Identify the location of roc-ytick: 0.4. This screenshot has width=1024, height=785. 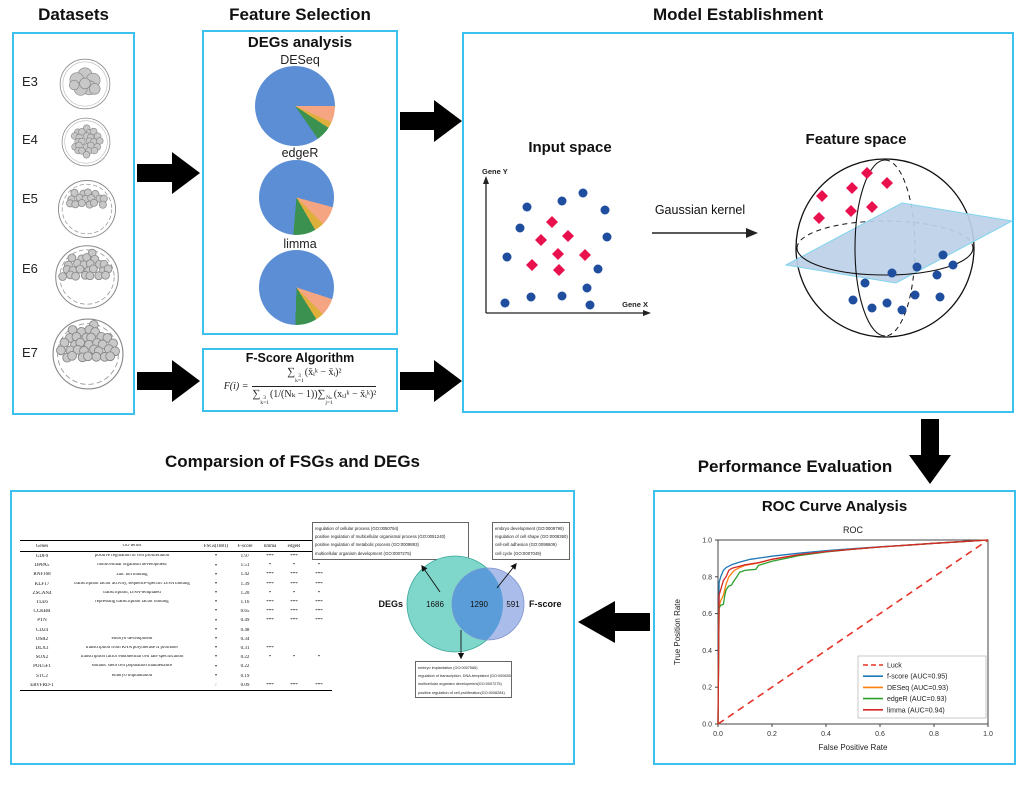
(707, 651).